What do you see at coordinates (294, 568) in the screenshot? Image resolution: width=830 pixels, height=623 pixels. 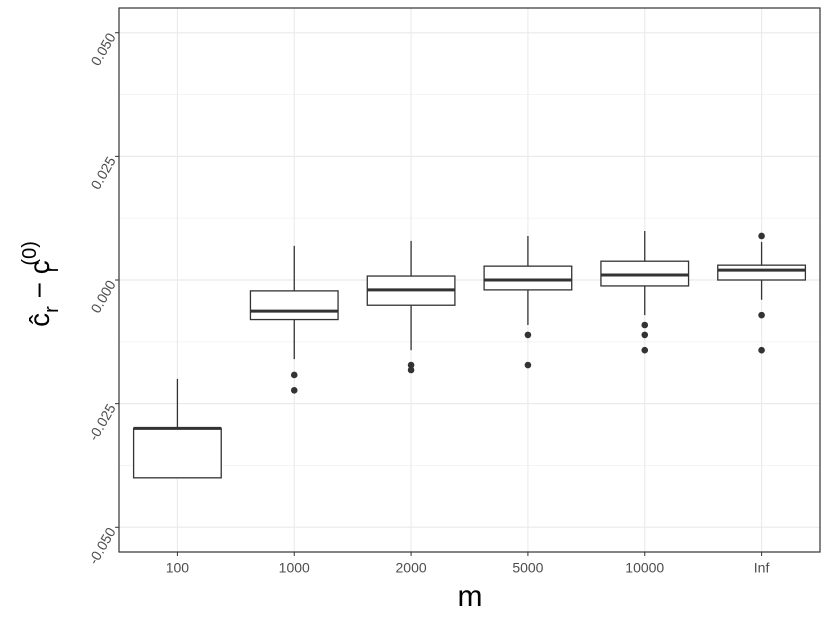 I see `x-tick-label: 1000` at bounding box center [294, 568].